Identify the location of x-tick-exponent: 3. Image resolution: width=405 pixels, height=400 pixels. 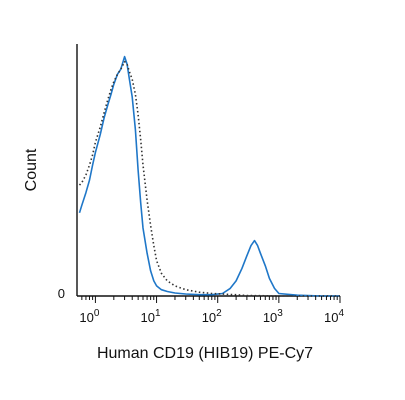
(280, 313).